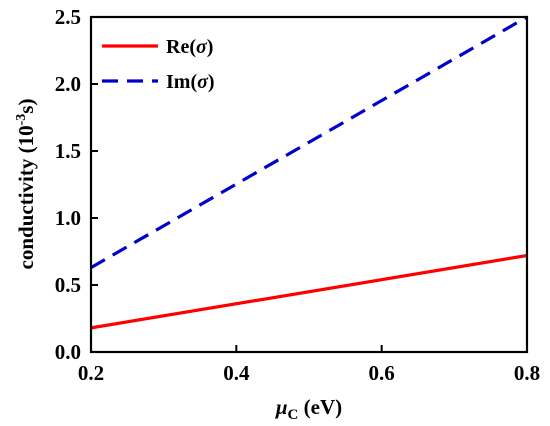 The width and height of the screenshot is (550, 426). Describe the element at coordinates (68, 17) in the screenshot. I see `y-tick-label: 2.5` at that location.